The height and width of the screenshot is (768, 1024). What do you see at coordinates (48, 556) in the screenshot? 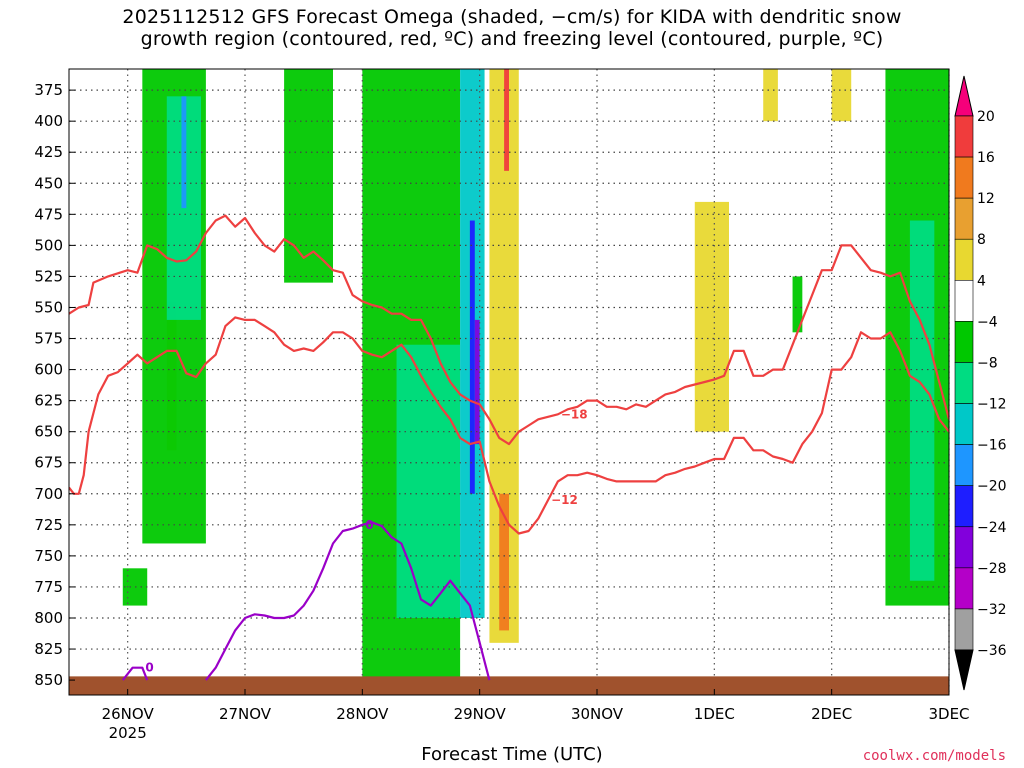
I see `y-tick-label-15: 750` at bounding box center [48, 556].